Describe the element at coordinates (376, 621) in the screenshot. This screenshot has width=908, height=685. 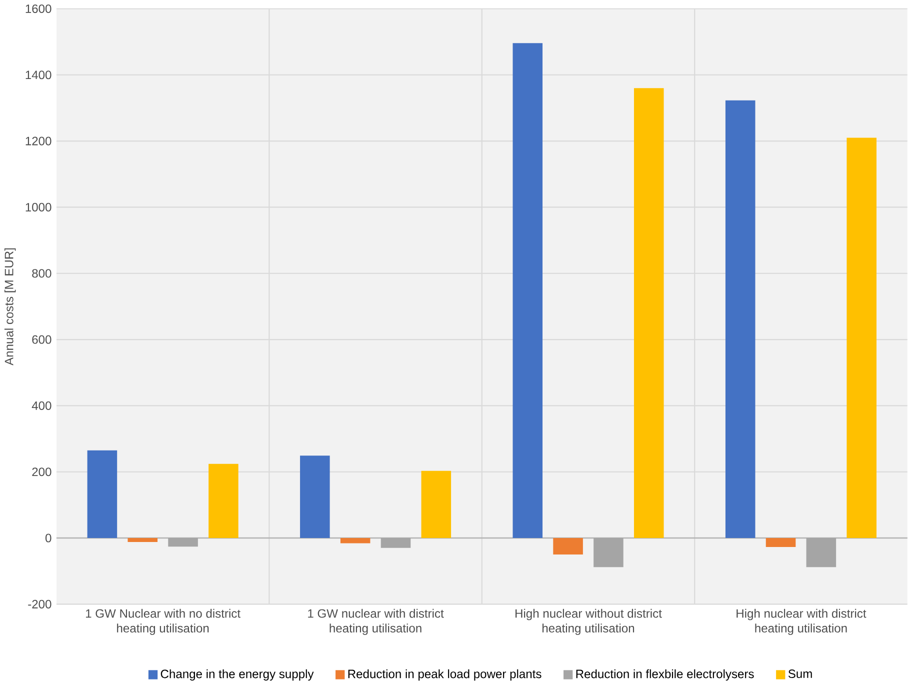
I see `x-tick-label: 1 GW nuclear with district heating utilisation` at that location.